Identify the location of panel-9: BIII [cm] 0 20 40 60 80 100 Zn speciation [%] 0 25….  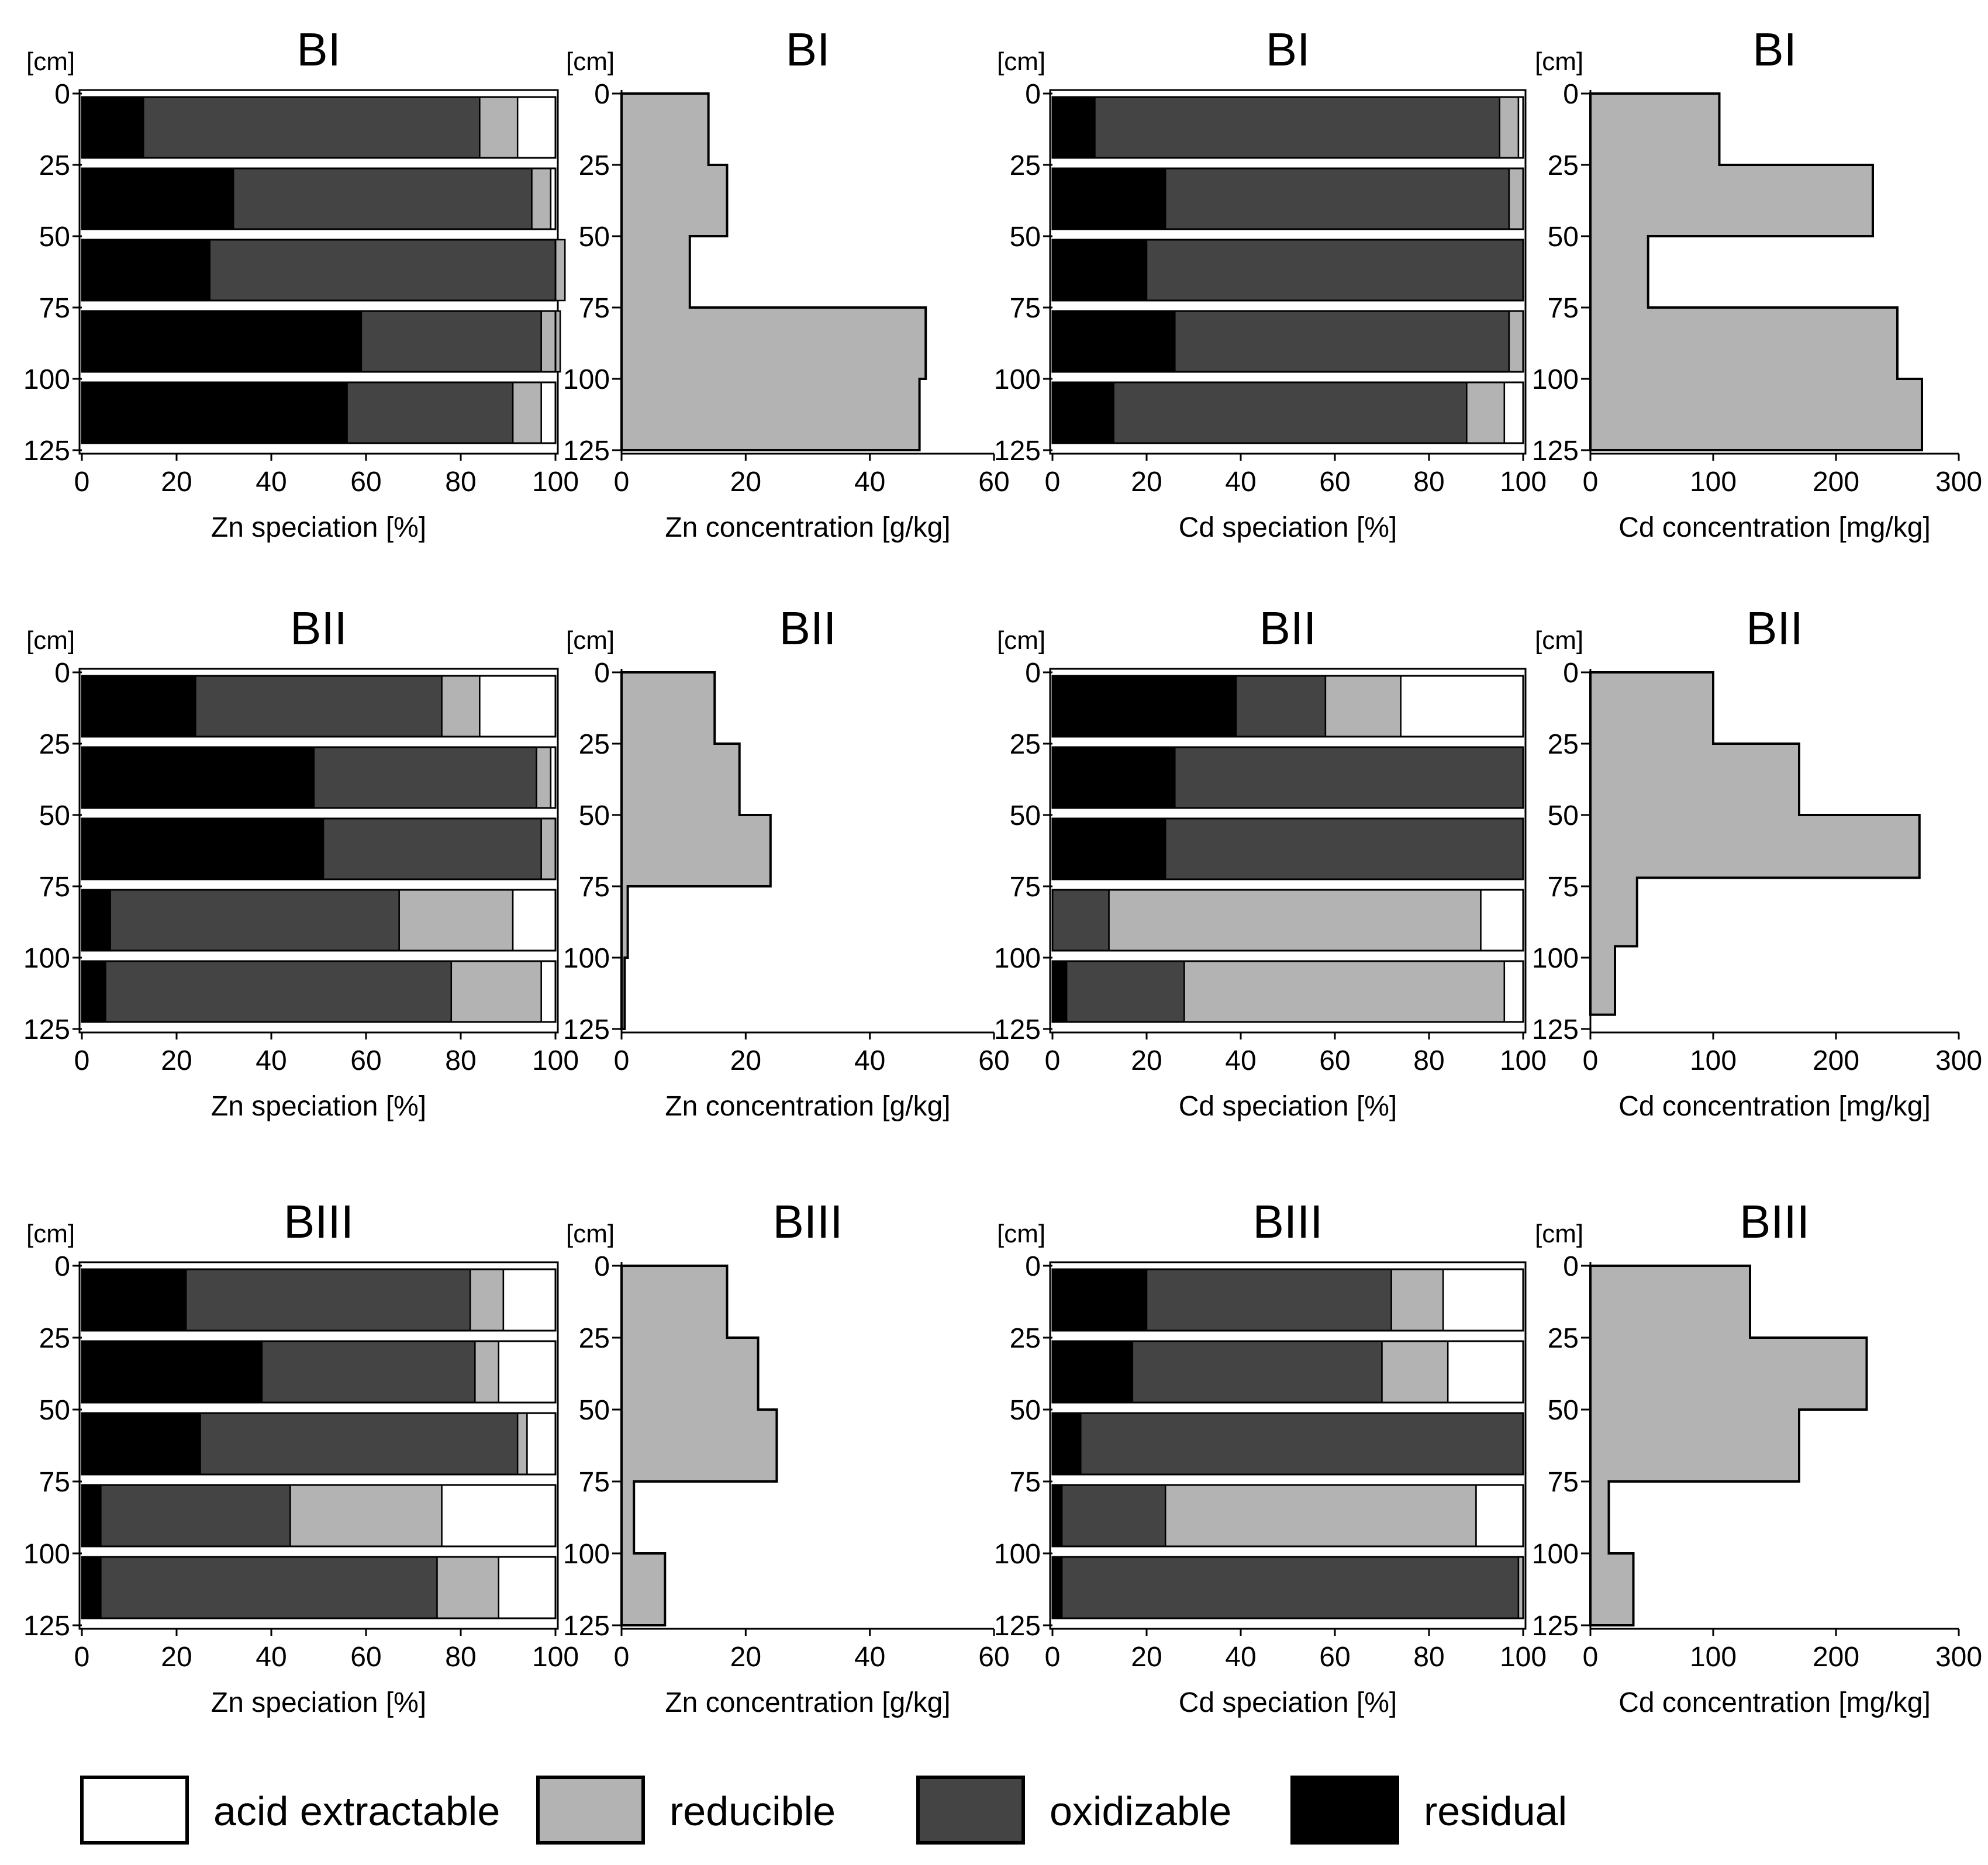
(301, 1457).